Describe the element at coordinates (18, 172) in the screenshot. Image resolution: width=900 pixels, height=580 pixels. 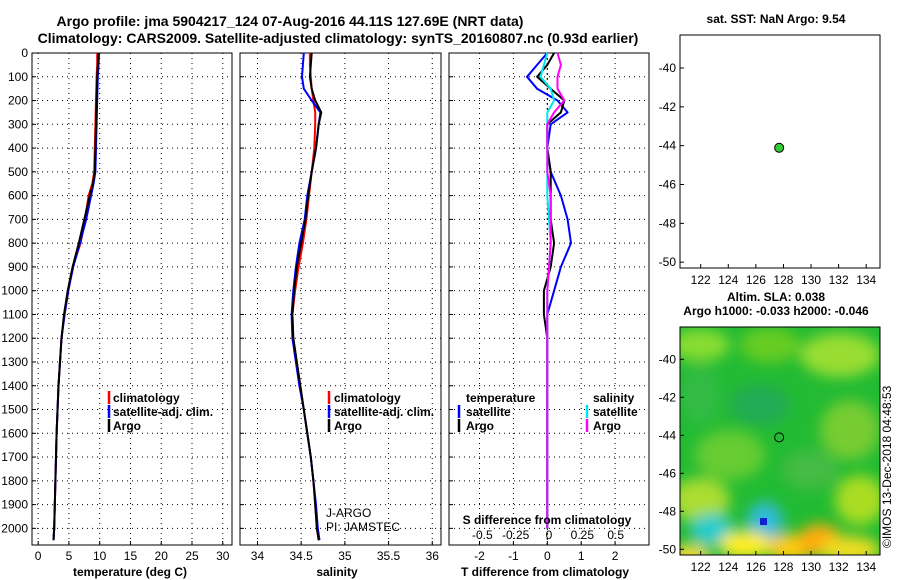
I see `depth-tick-label: 500` at that location.